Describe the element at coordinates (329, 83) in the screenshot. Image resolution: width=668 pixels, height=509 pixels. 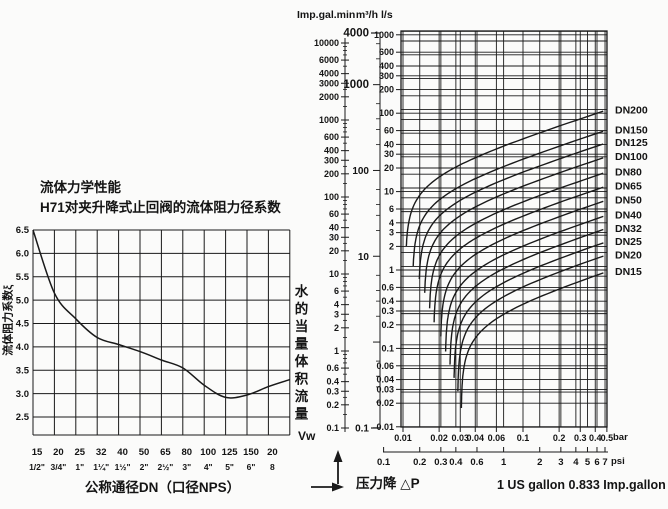
I see `svg-text: 3000` at that location.